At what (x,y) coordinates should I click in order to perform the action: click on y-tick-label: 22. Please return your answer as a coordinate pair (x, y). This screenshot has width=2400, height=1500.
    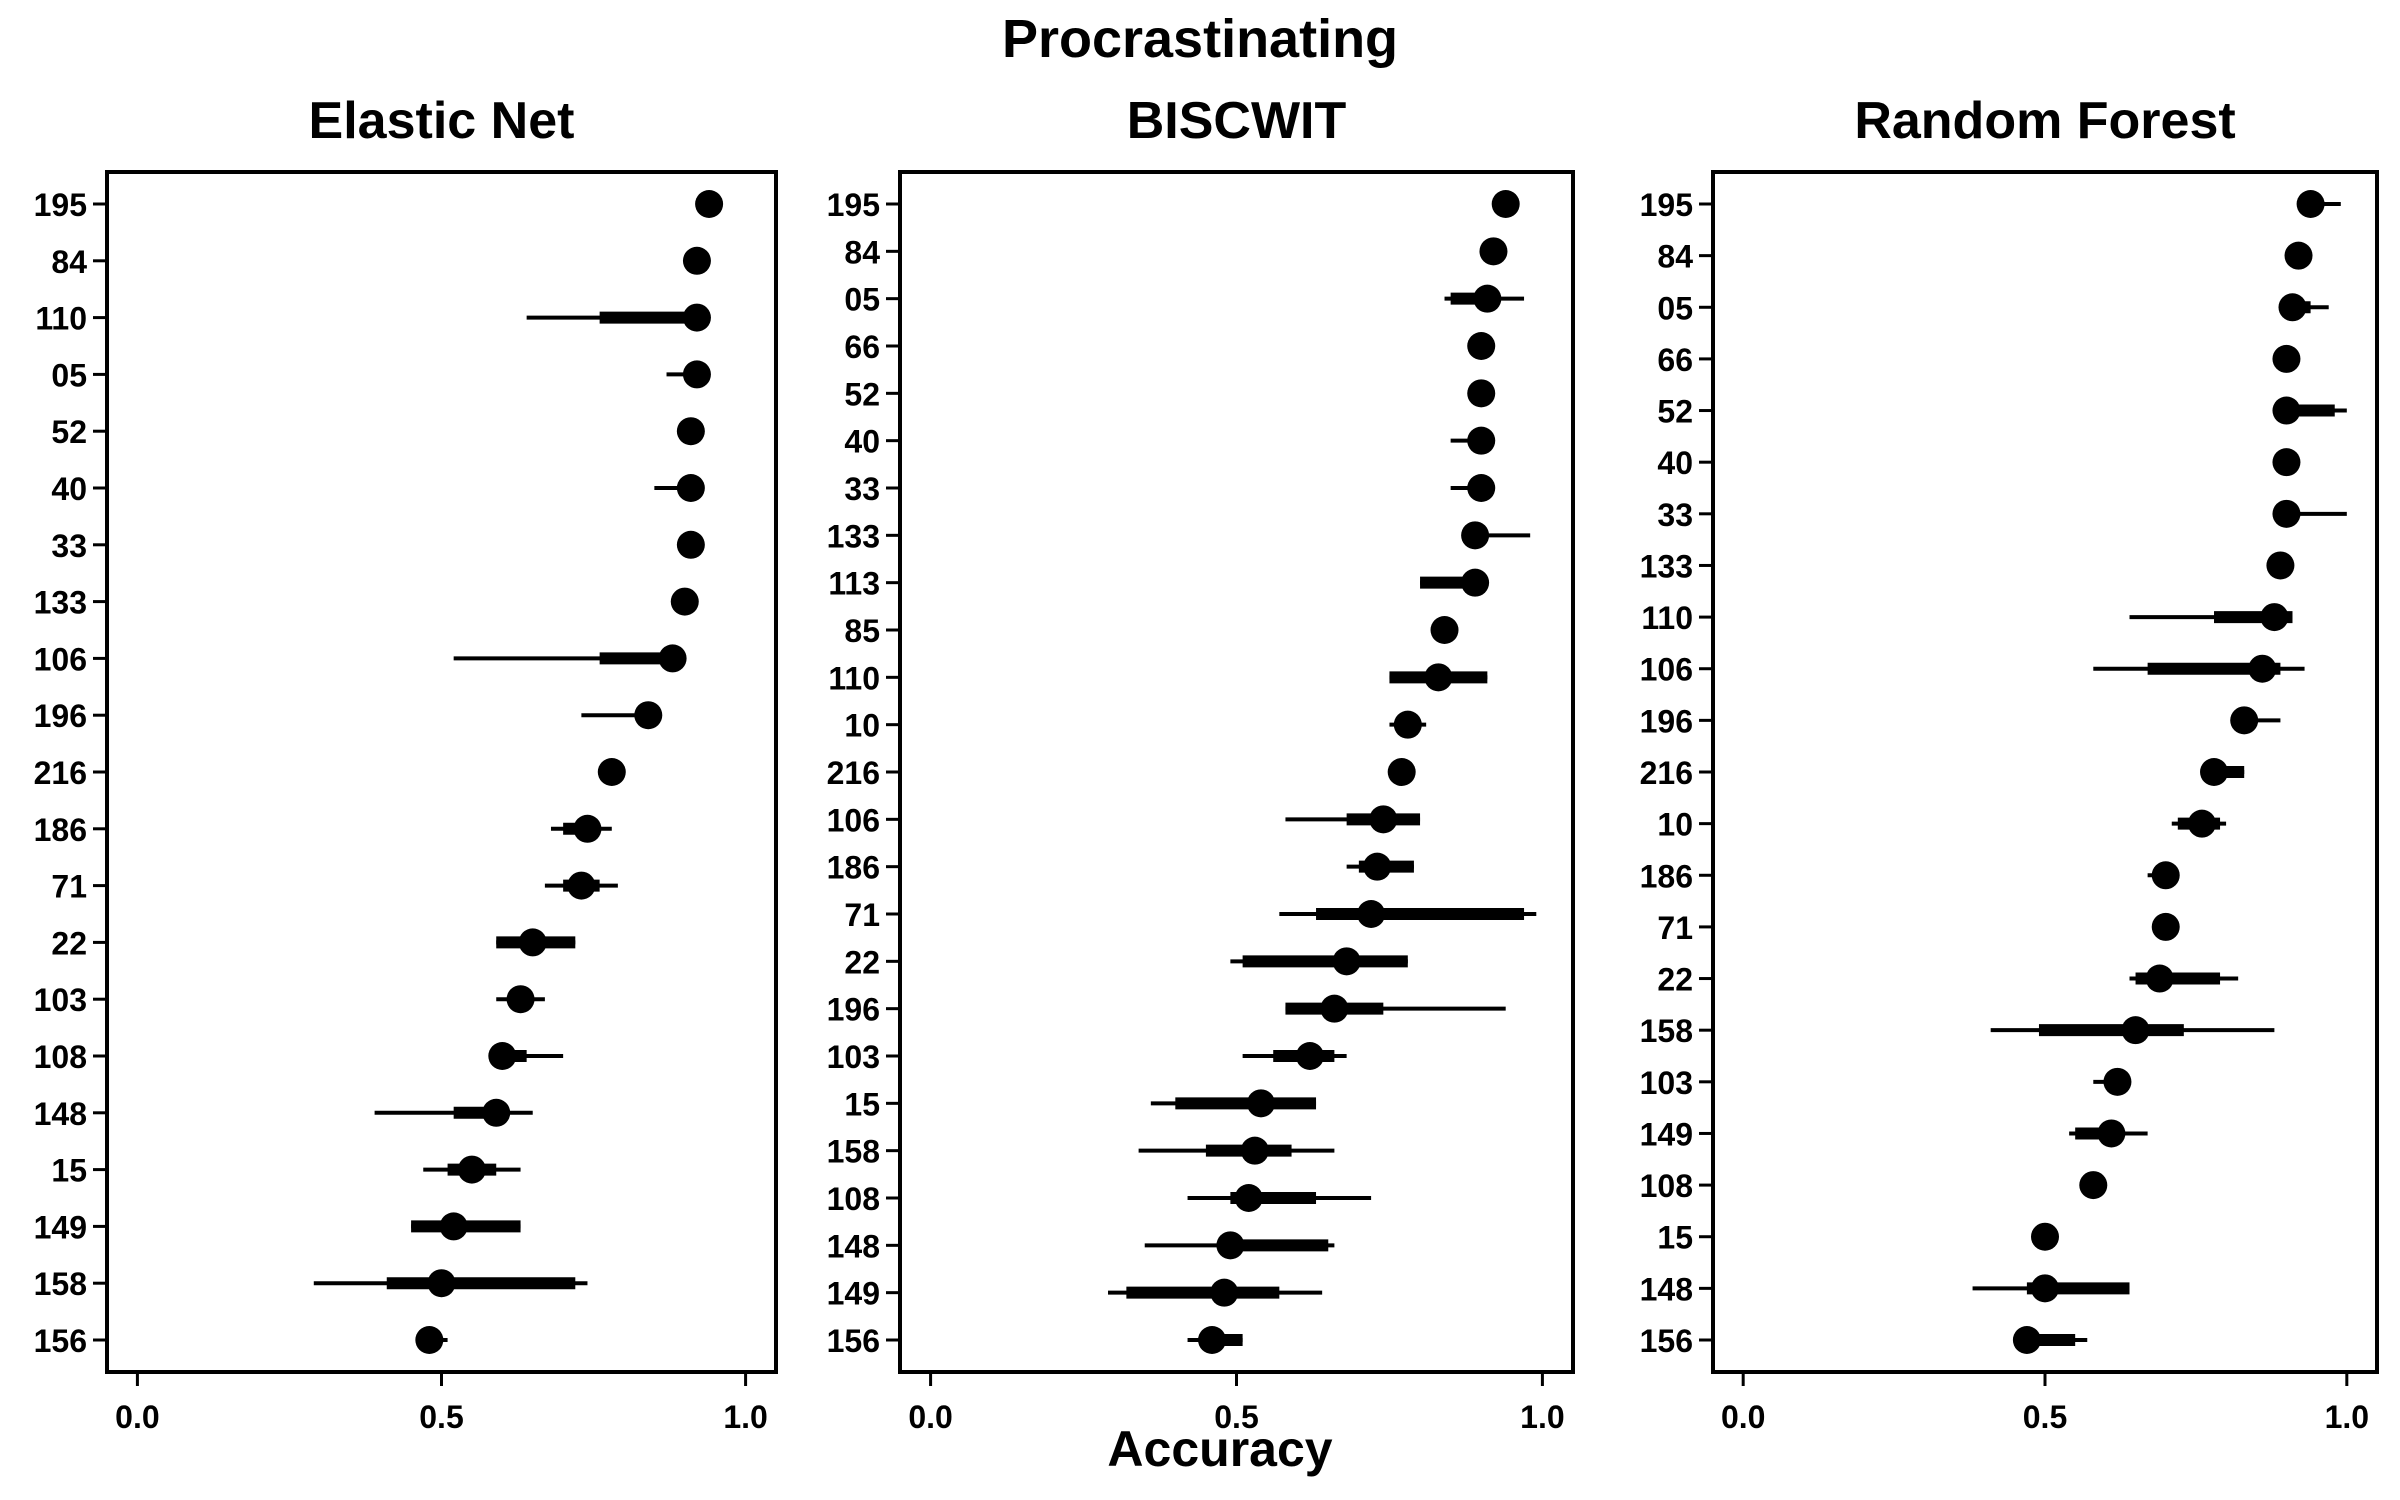
    Looking at the image, I should click on (862, 962).